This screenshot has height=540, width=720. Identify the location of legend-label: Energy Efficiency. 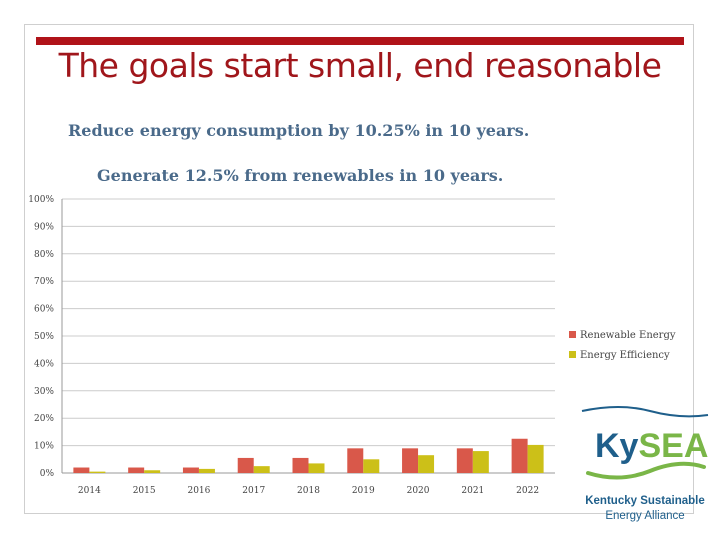
(625, 355).